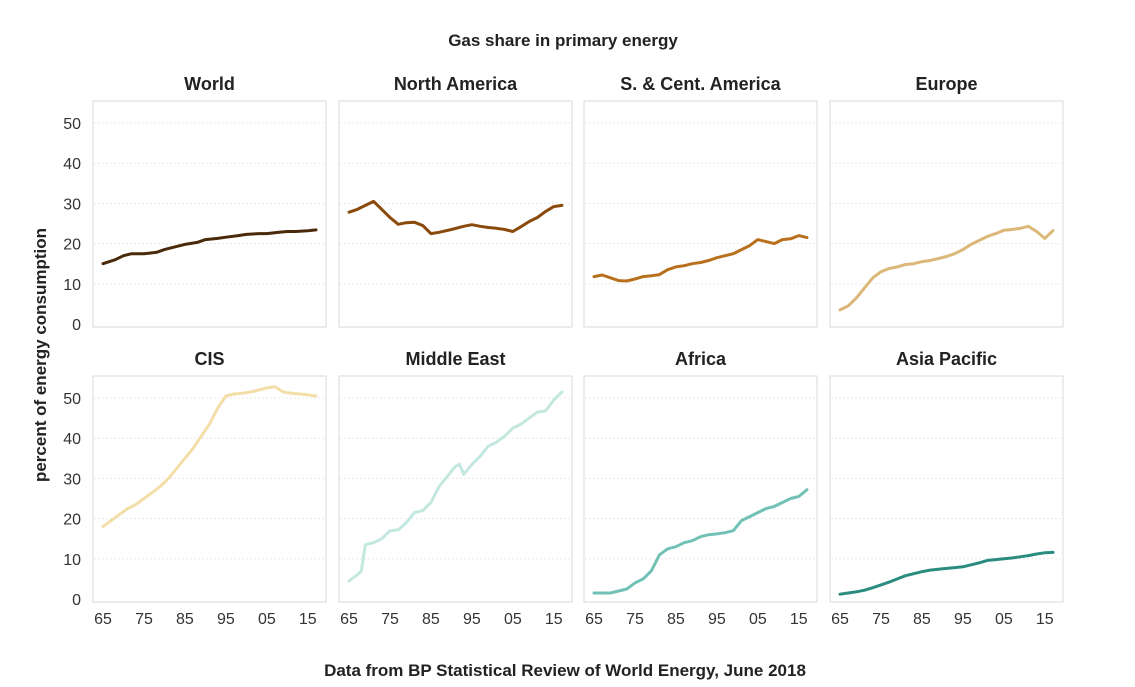 The height and width of the screenshot is (687, 1135). I want to click on series-line-africa, so click(700, 541).